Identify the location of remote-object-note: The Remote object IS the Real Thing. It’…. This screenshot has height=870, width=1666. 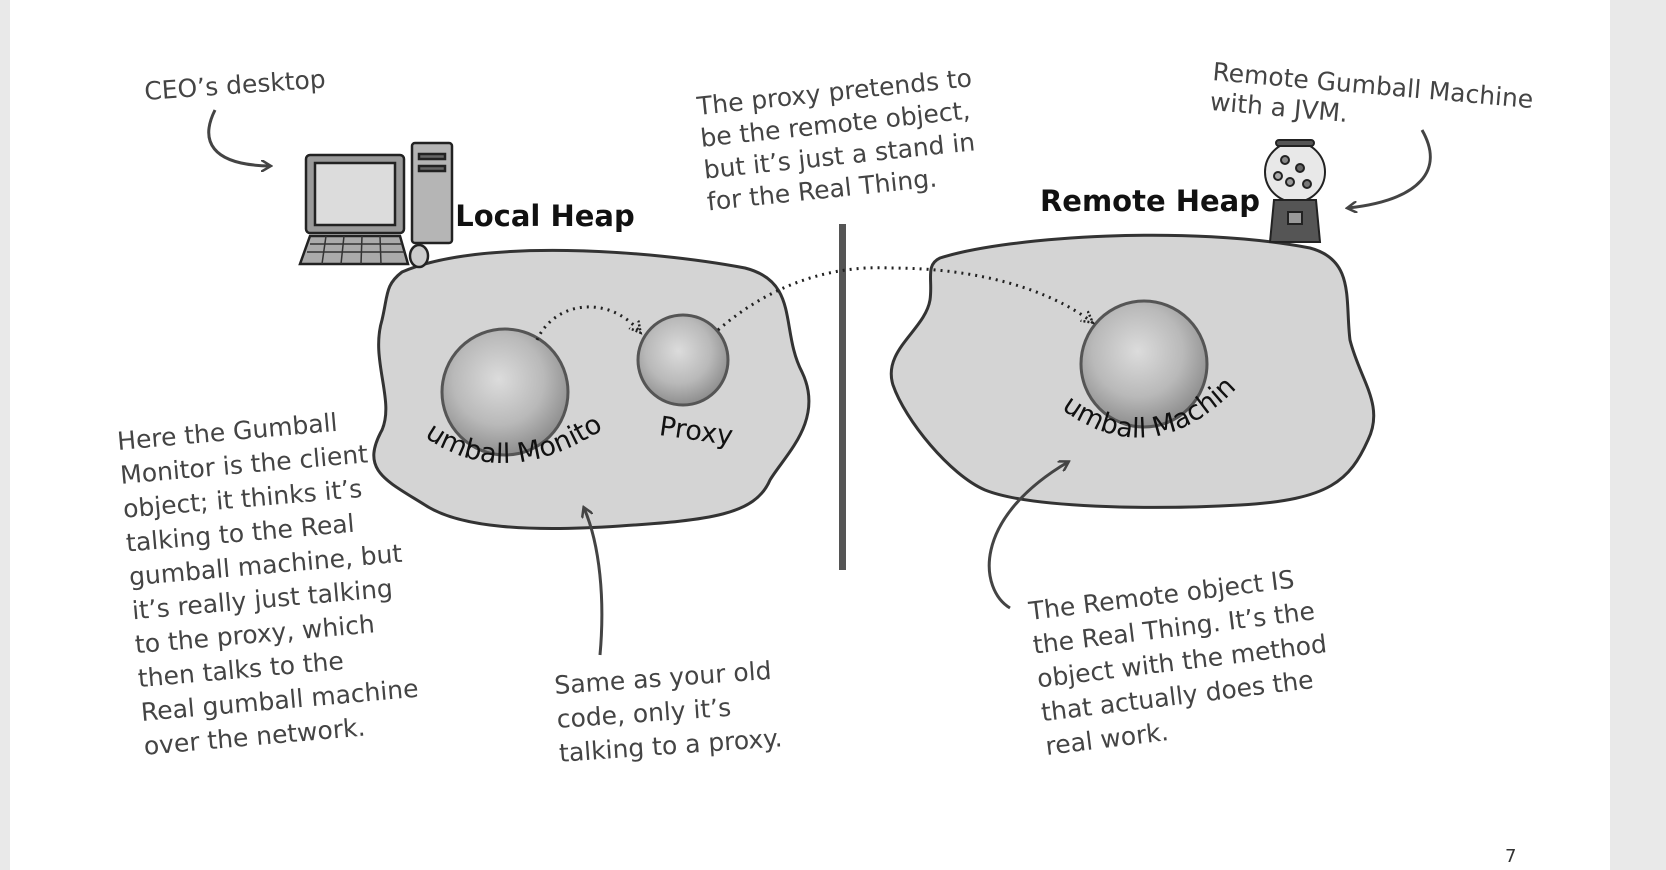
(1185, 661).